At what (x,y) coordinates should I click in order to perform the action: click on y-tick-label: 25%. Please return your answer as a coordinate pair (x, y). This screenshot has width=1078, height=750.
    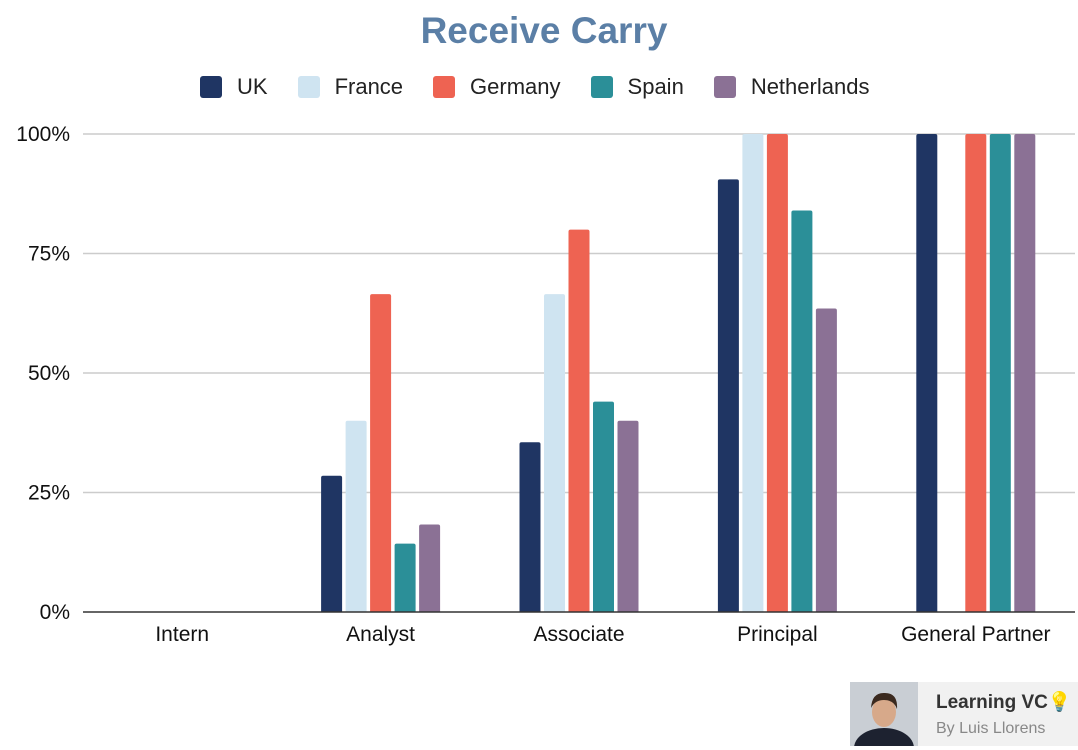
    Looking at the image, I should click on (49, 493).